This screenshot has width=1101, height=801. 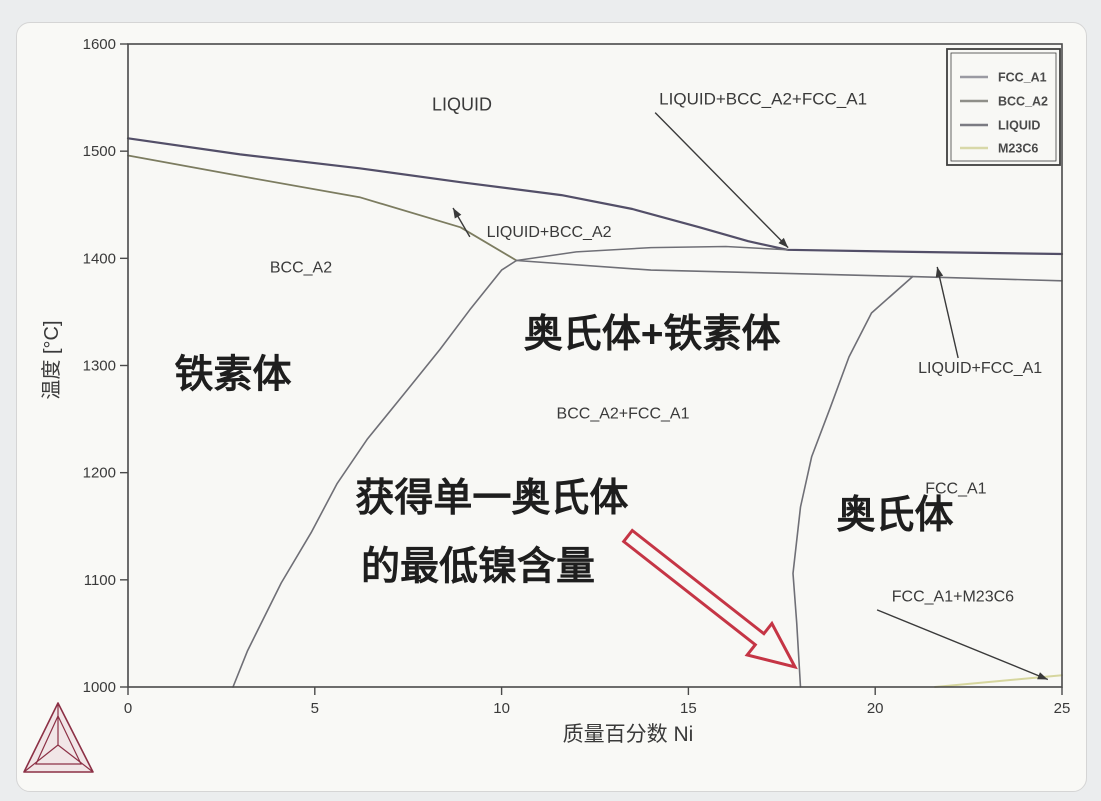 What do you see at coordinates (549, 232) in the screenshot?
I see `label-liquid-bcc: LIQUID+BCC_A2` at bounding box center [549, 232].